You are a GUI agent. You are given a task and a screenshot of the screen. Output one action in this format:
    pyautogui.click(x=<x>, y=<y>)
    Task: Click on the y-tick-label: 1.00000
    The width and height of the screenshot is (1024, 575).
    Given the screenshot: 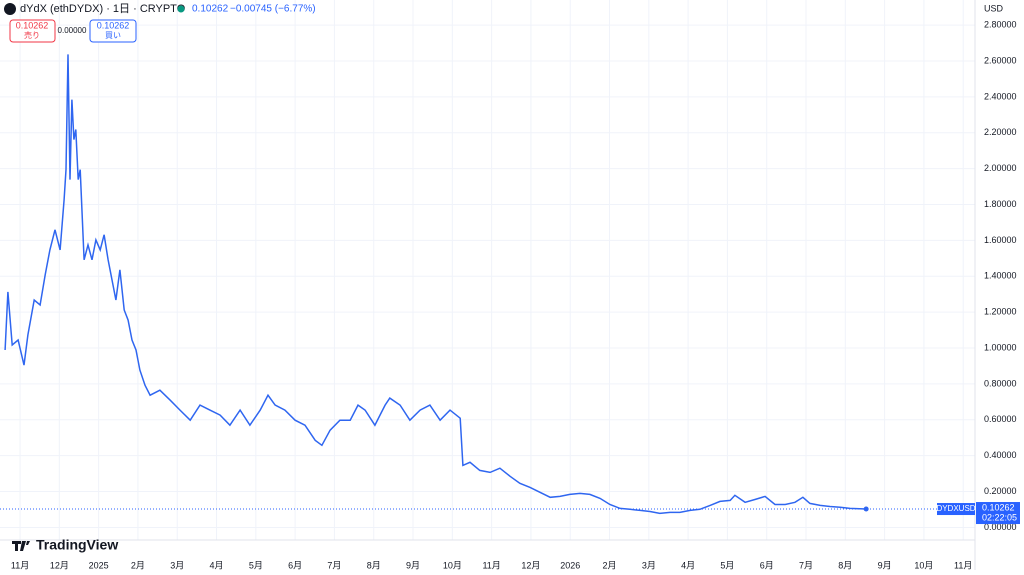 What is the action you would take?
    pyautogui.click(x=1000, y=347)
    